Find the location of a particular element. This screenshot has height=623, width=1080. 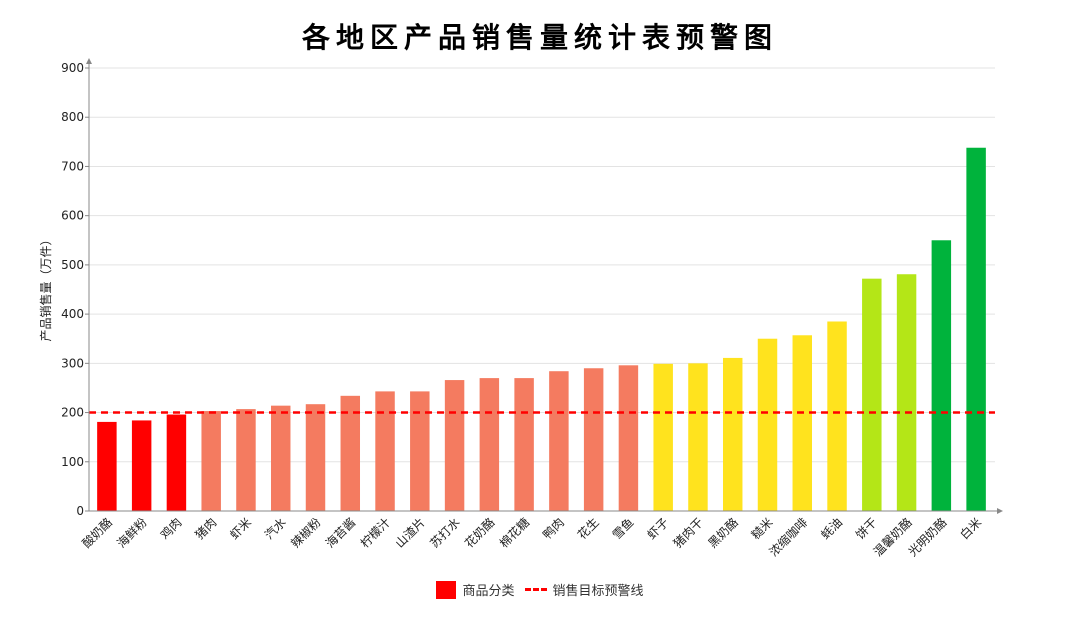

x-tick-label: 山渣片 is located at coordinates (410, 532).